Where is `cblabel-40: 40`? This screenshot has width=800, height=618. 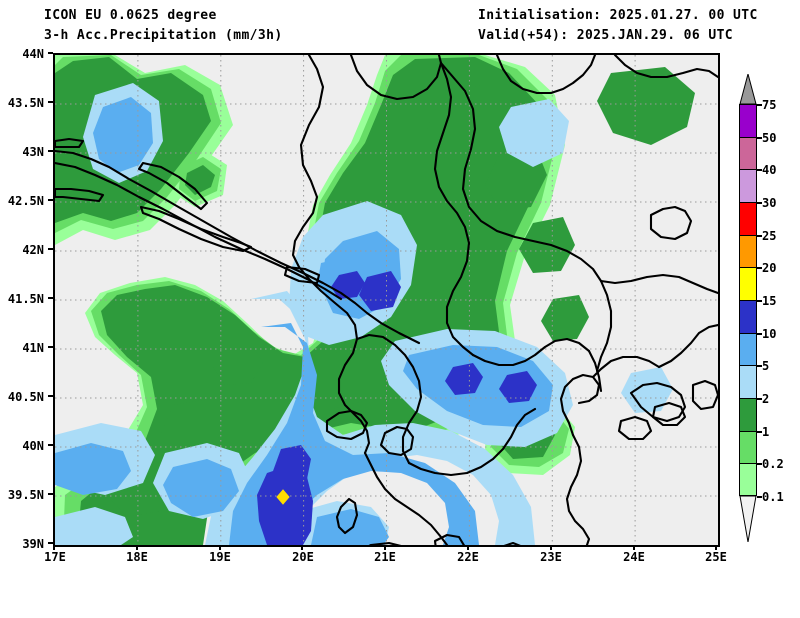 cblabel-40: 40 is located at coordinates (769, 170).